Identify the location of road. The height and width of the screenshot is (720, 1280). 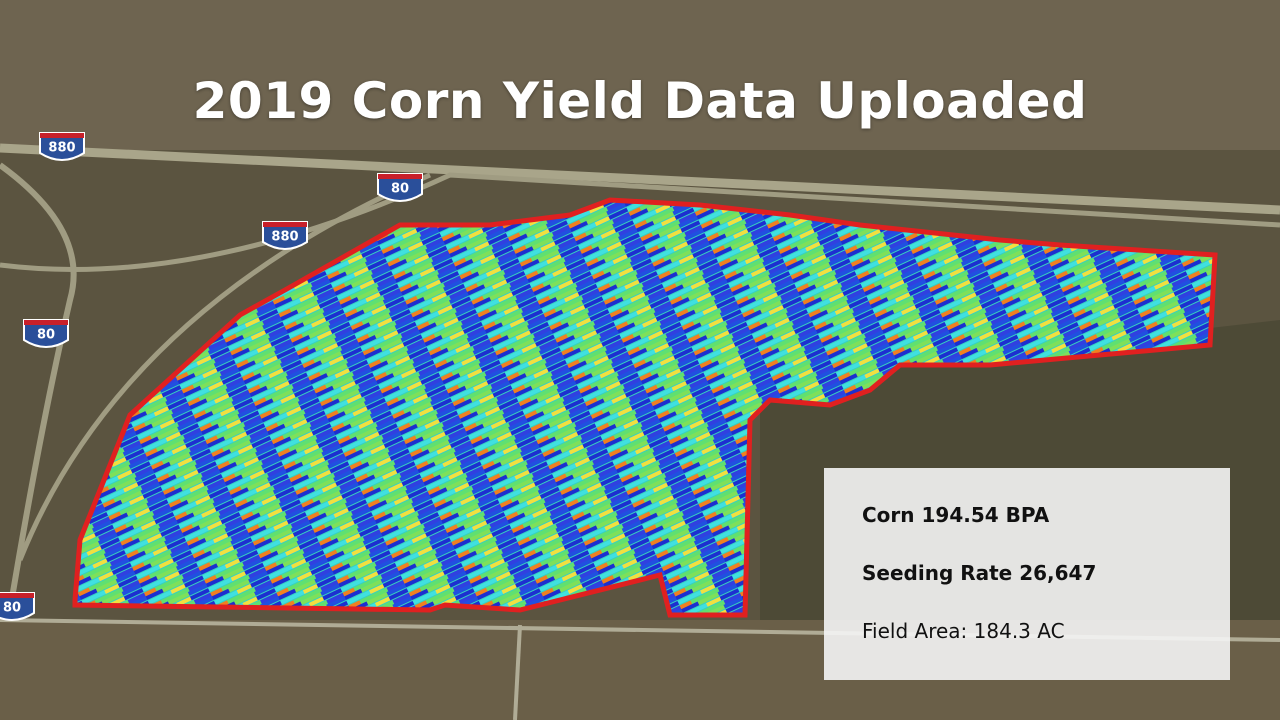
(517, 672).